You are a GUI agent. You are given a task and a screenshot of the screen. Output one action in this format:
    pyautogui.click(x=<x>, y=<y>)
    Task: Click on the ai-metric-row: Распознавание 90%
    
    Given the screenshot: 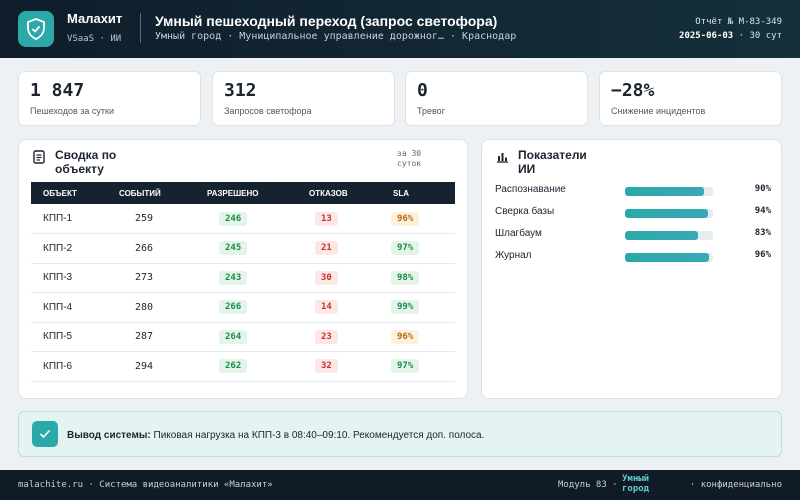 What is the action you would take?
    pyautogui.click(x=633, y=191)
    